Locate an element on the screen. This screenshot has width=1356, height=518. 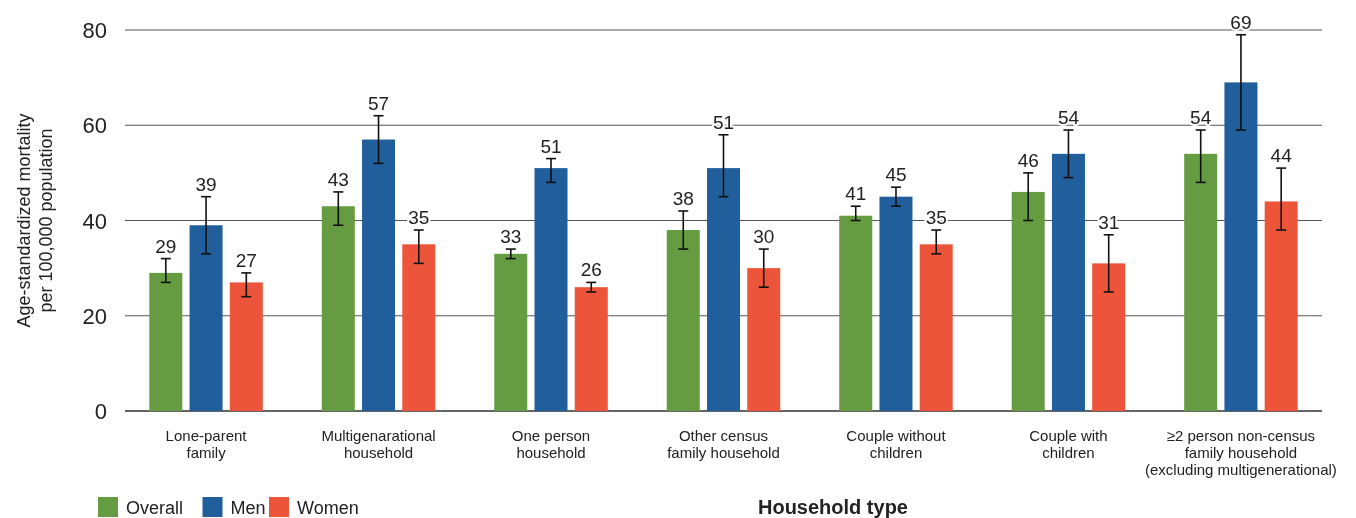
data-label: 26 is located at coordinates (591, 270).